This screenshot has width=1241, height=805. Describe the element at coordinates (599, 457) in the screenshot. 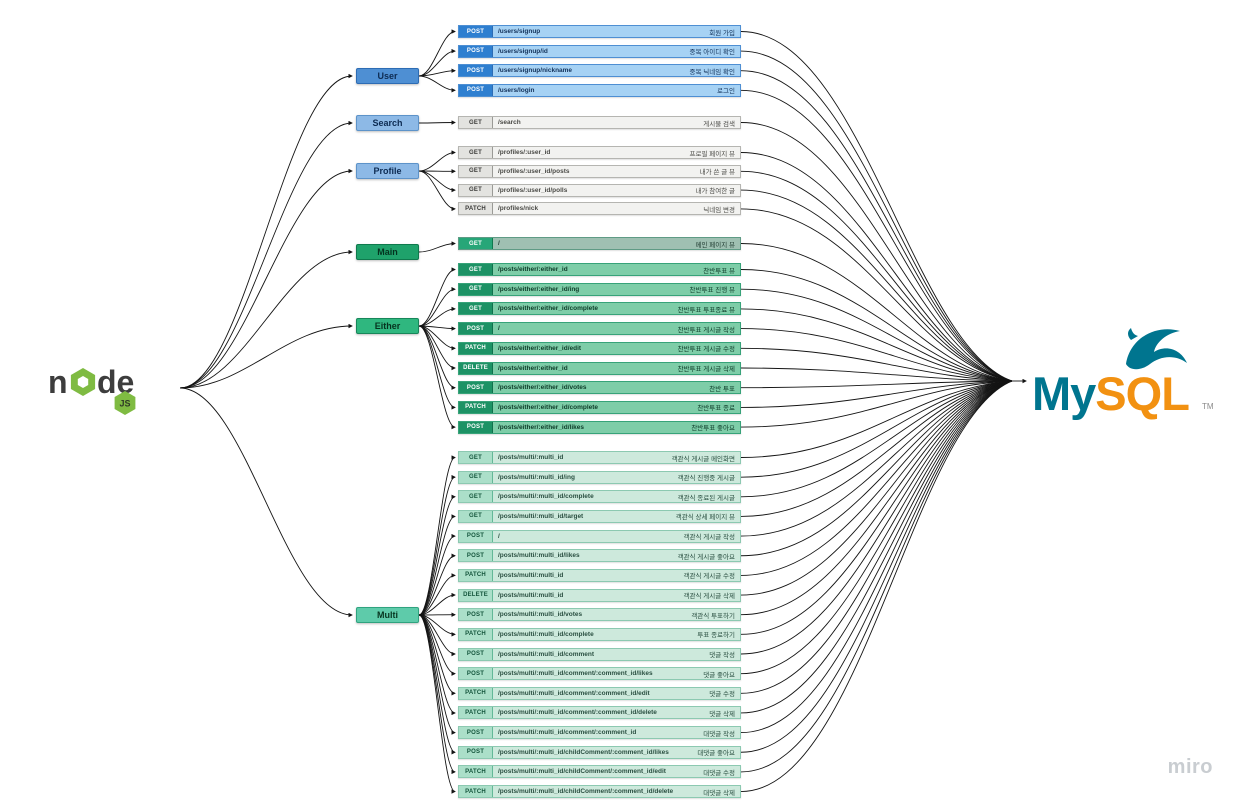

I see `endpoint-row: GET/posts/multi/:multi_id 객관식 게시글 메인화면` at that location.